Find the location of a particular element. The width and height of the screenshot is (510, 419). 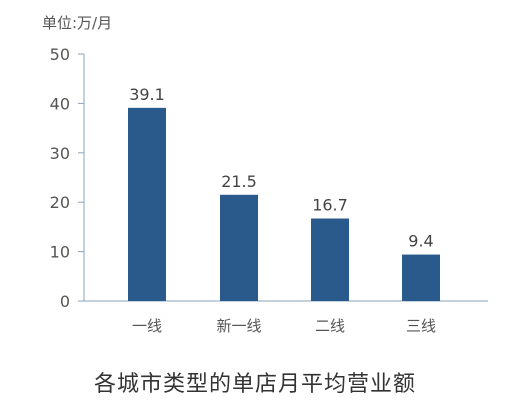

bar-三线 is located at coordinates (421, 277).